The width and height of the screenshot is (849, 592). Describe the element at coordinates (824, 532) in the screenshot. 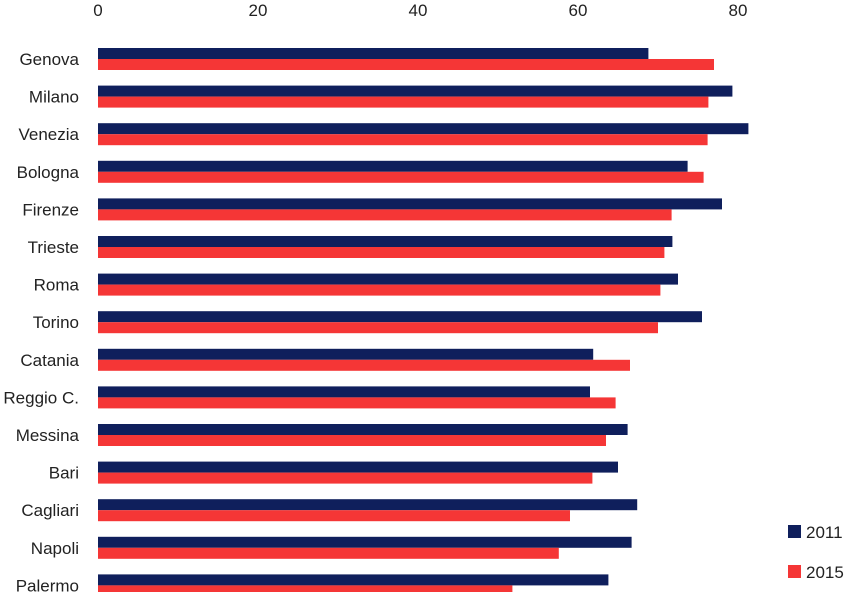

I see `legend-label-2011: 2011` at that location.